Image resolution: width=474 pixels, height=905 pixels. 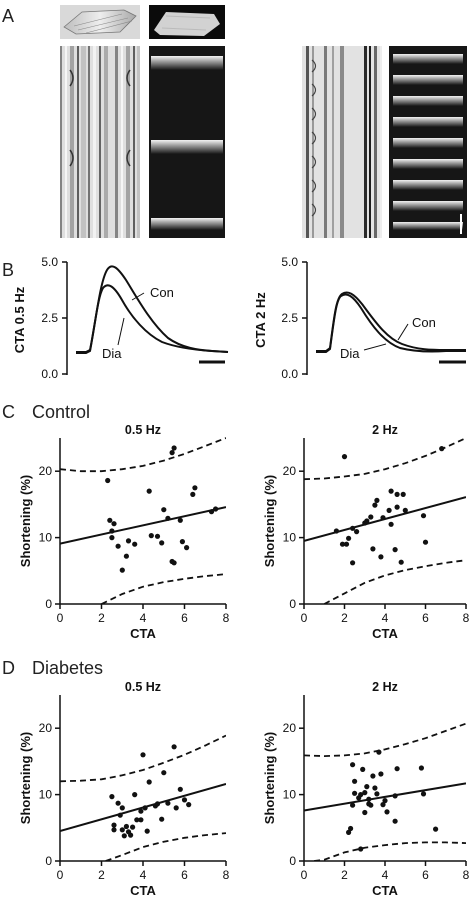 I want to click on panel-c-title: Control, so click(x=61, y=412).